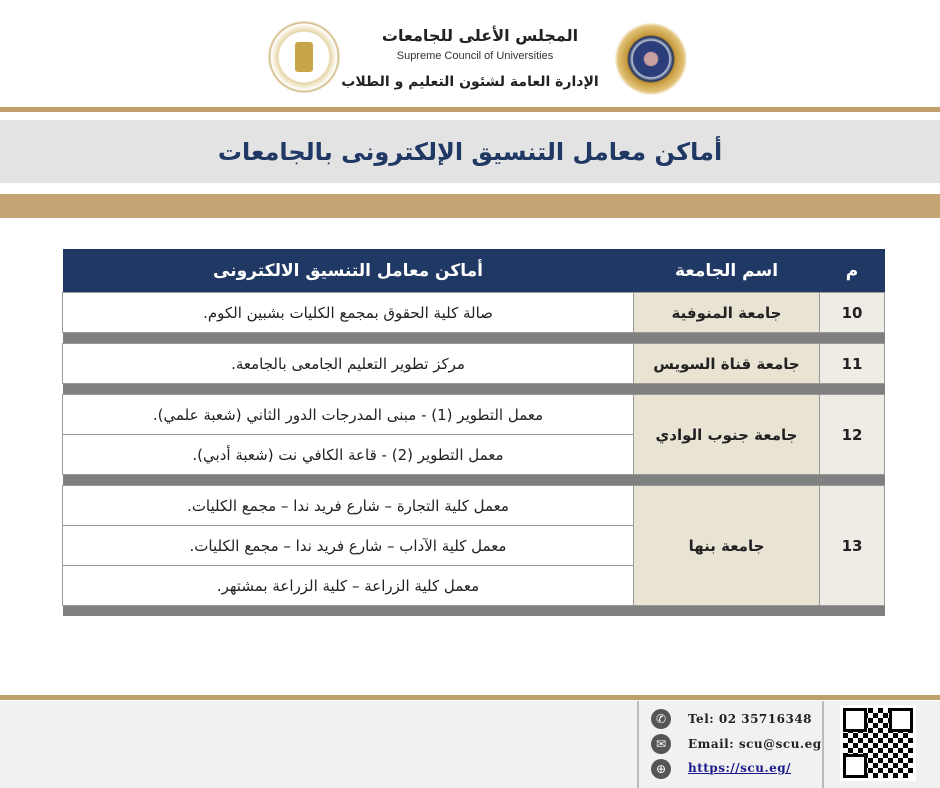 The width and height of the screenshot is (940, 788). I want to click on globe-icon: ⊕, so click(661, 769).